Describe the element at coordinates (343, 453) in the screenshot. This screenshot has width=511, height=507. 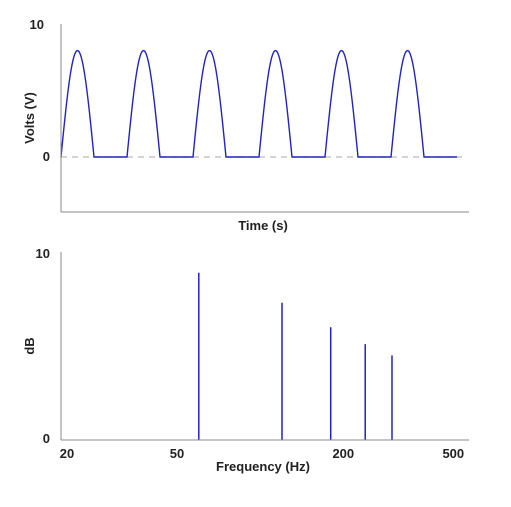
I see `x-tick-label-200: 200` at that location.